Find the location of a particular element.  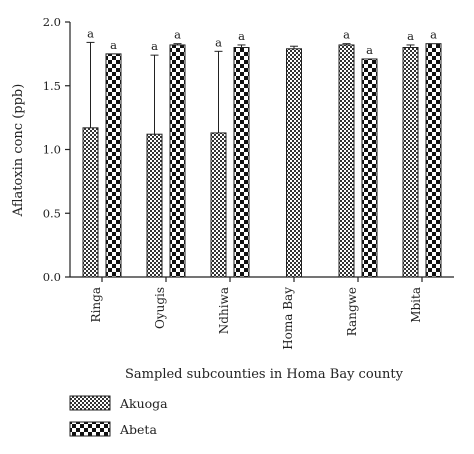

y-tick-label: 1.5 is located at coordinates (52, 86).